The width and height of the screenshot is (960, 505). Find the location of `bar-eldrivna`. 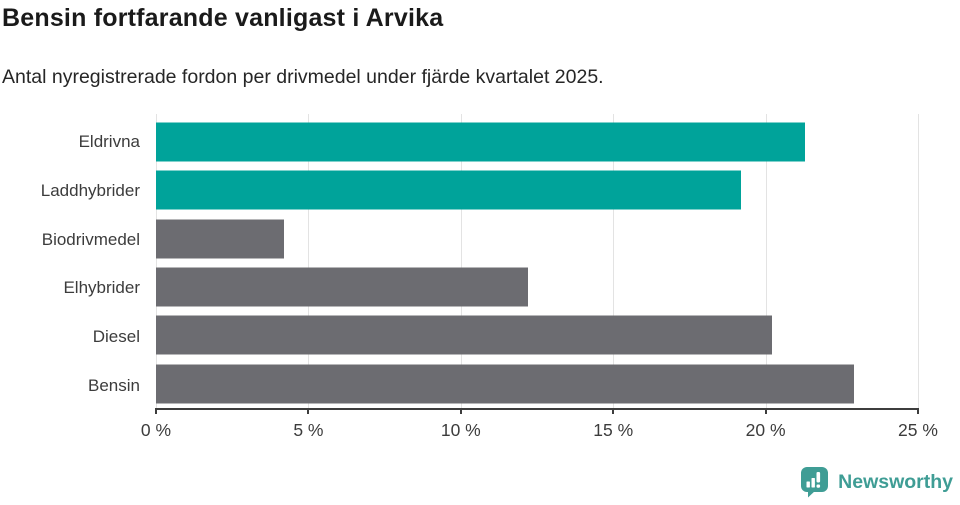

bar-eldrivna is located at coordinates (481, 142).